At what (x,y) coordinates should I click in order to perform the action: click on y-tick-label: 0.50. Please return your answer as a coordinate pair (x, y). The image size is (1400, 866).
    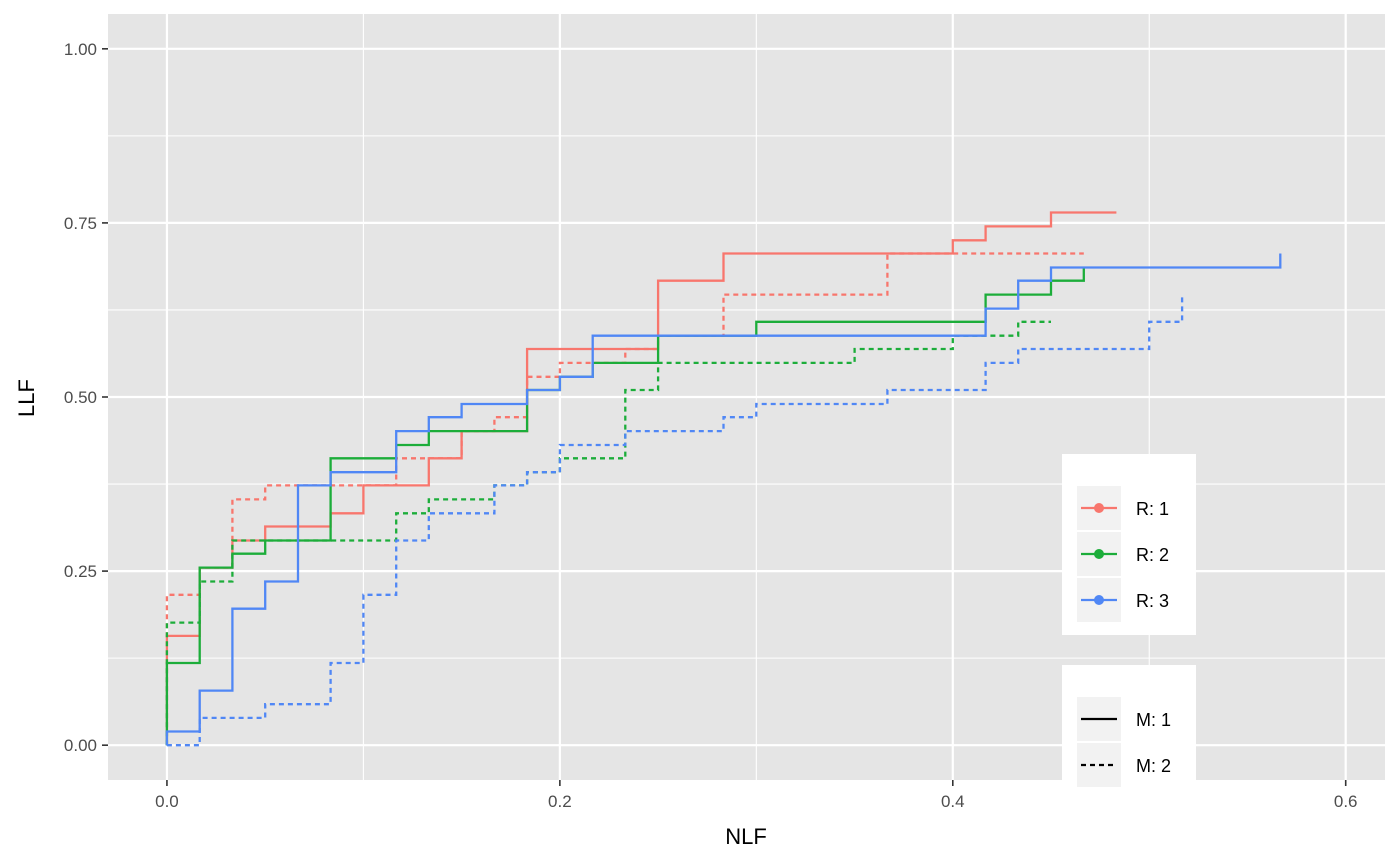
    Looking at the image, I should click on (80, 397).